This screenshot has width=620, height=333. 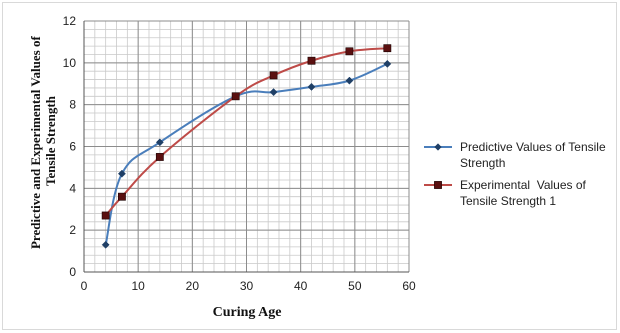 What do you see at coordinates (84, 286) in the screenshot?
I see `x-tick-label: 0` at bounding box center [84, 286].